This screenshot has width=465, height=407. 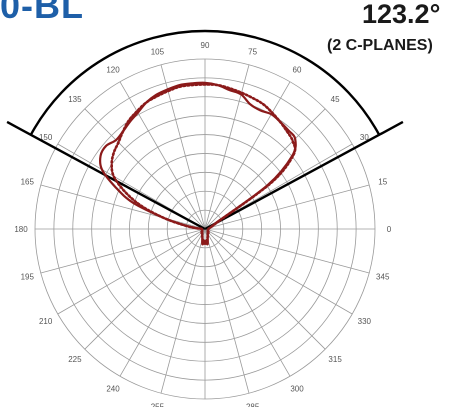 I want to click on angle-tick-label: 150, so click(x=46, y=137).